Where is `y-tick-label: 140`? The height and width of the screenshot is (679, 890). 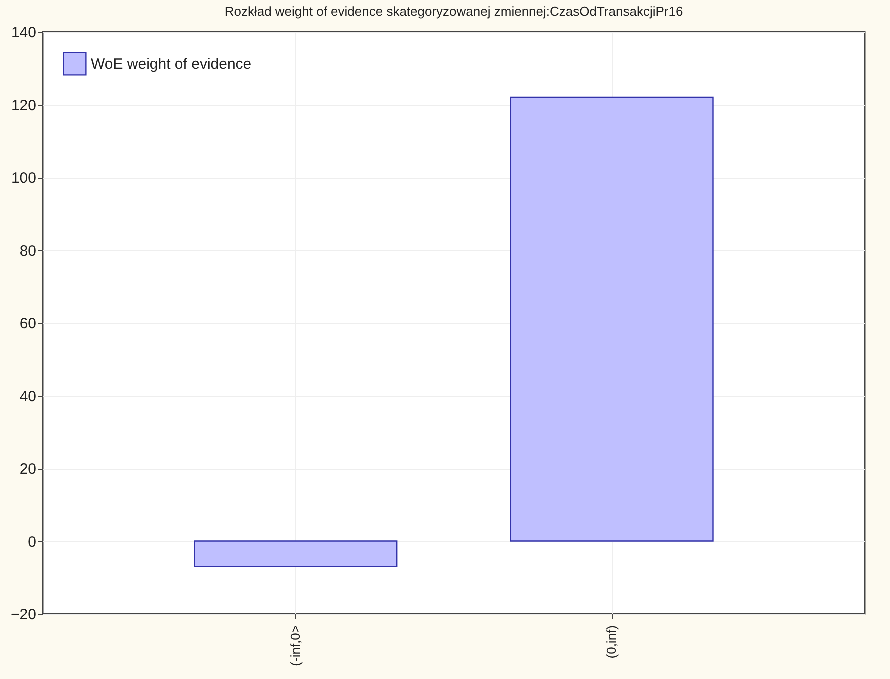
y-tick-label: 140 is located at coordinates (23, 33).